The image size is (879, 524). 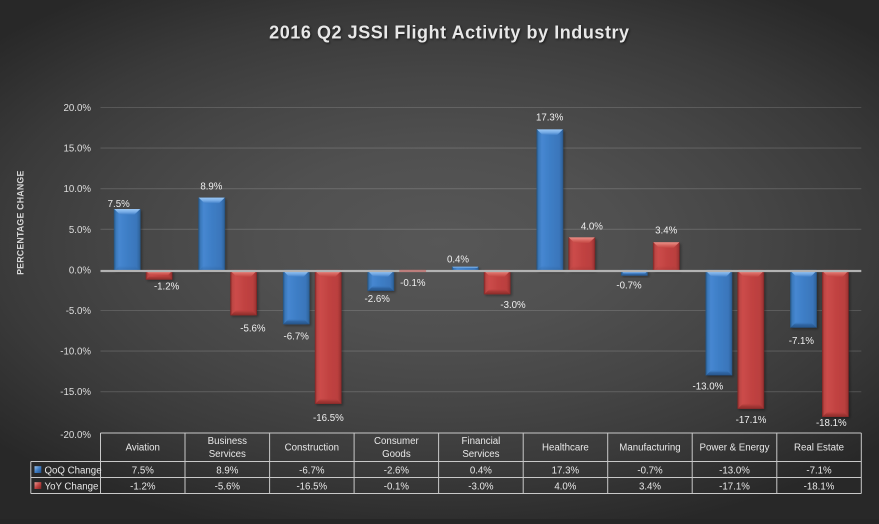 What do you see at coordinates (80, 230) in the screenshot?
I see `svg-text: 5.0%` at bounding box center [80, 230].